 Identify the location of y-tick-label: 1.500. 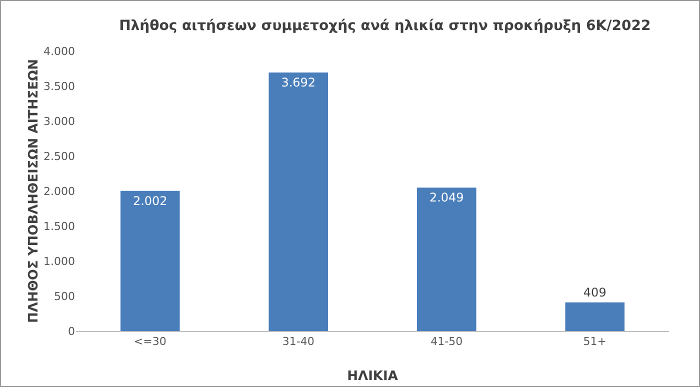
(59, 226).